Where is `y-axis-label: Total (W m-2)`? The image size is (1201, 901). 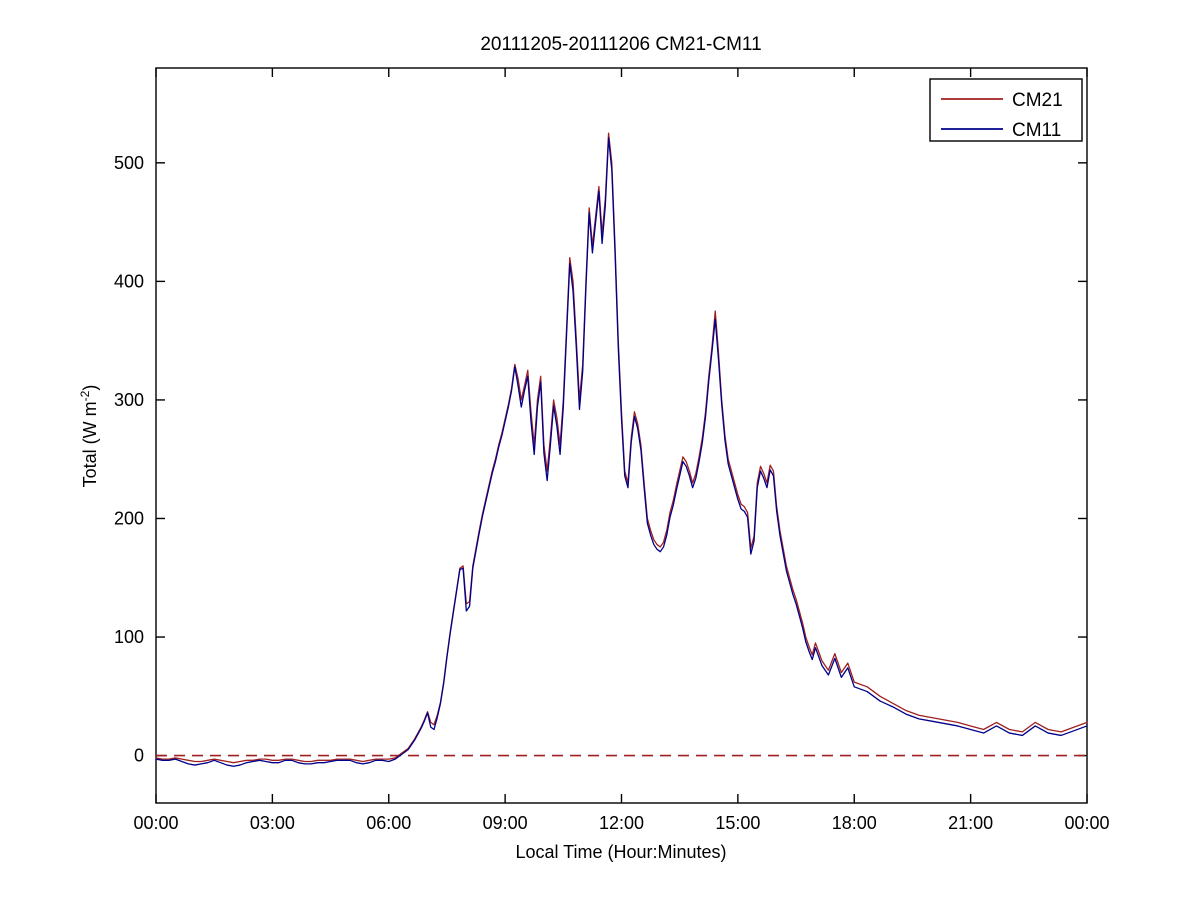 y-axis-label: Total (W m-2) is located at coordinates (89, 436).